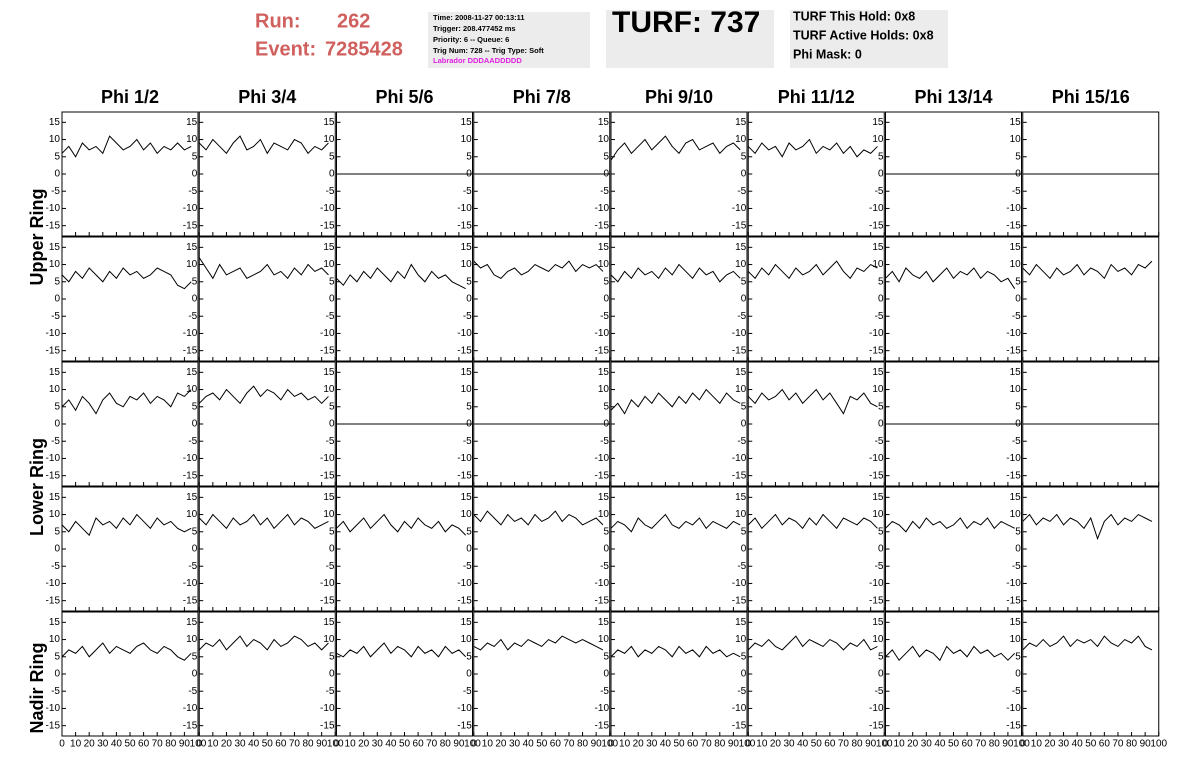  What do you see at coordinates (693, 744) in the screenshot?
I see `x-tick-label: 60` at bounding box center [693, 744].